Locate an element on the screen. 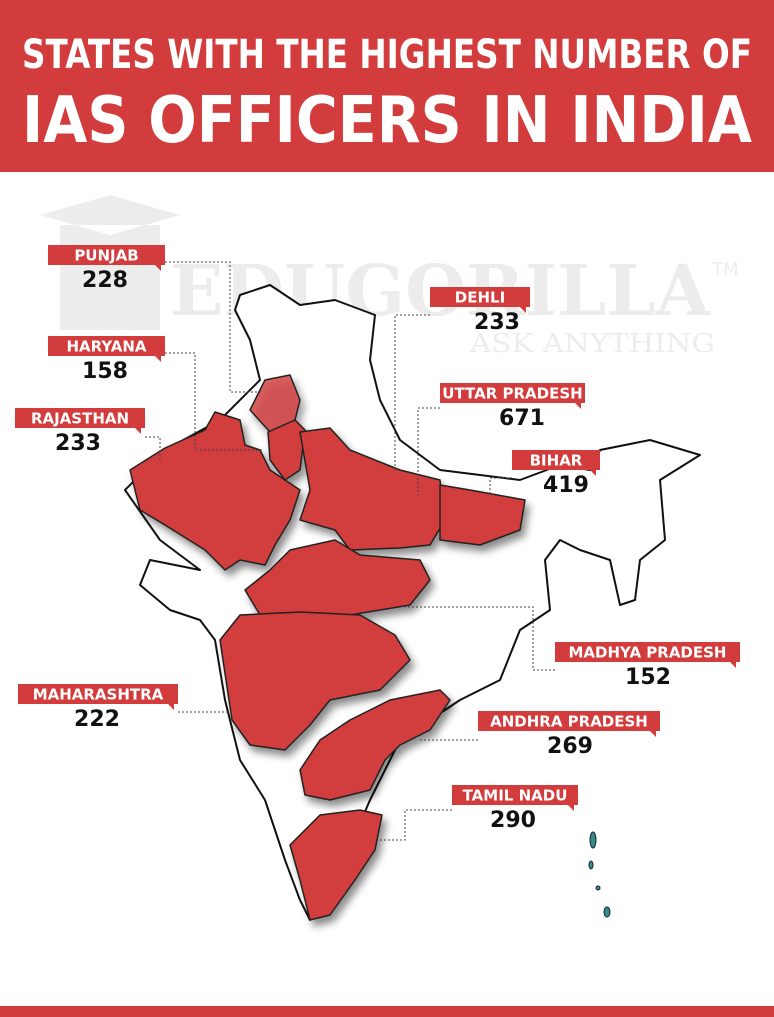 The height and width of the screenshot is (1017, 774). state-maharashtra is located at coordinates (315, 681).